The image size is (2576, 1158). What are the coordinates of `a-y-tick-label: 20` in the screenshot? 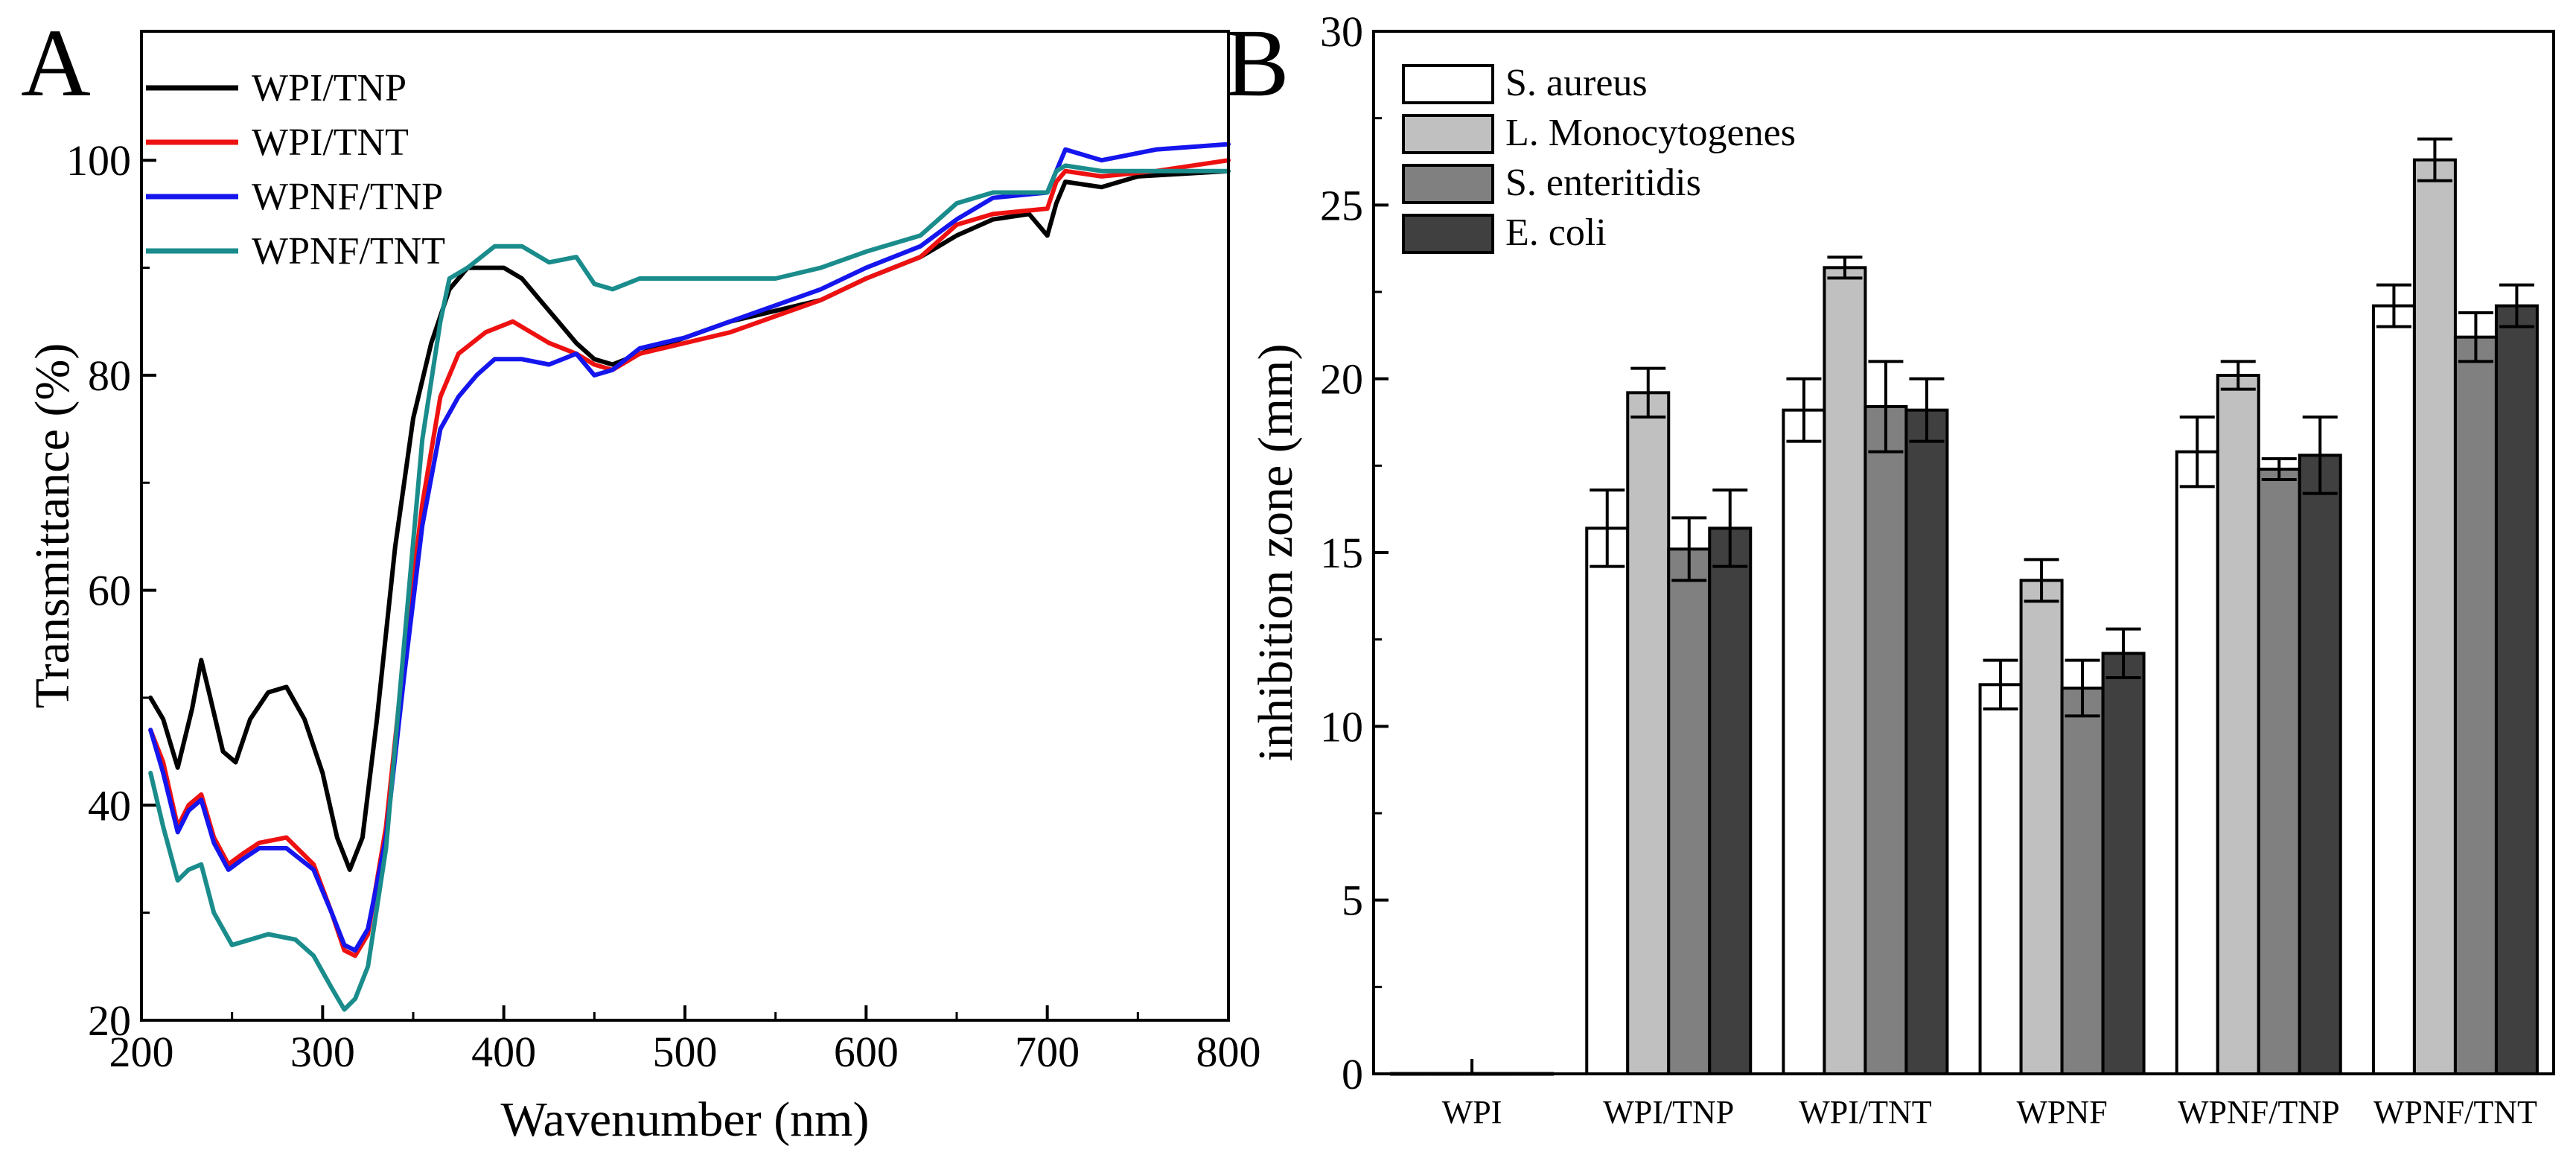 It's located at (109, 1020).